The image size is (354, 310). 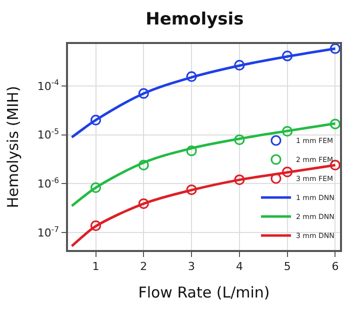 I want to click on x-tick-label: 3, so click(x=192, y=266).